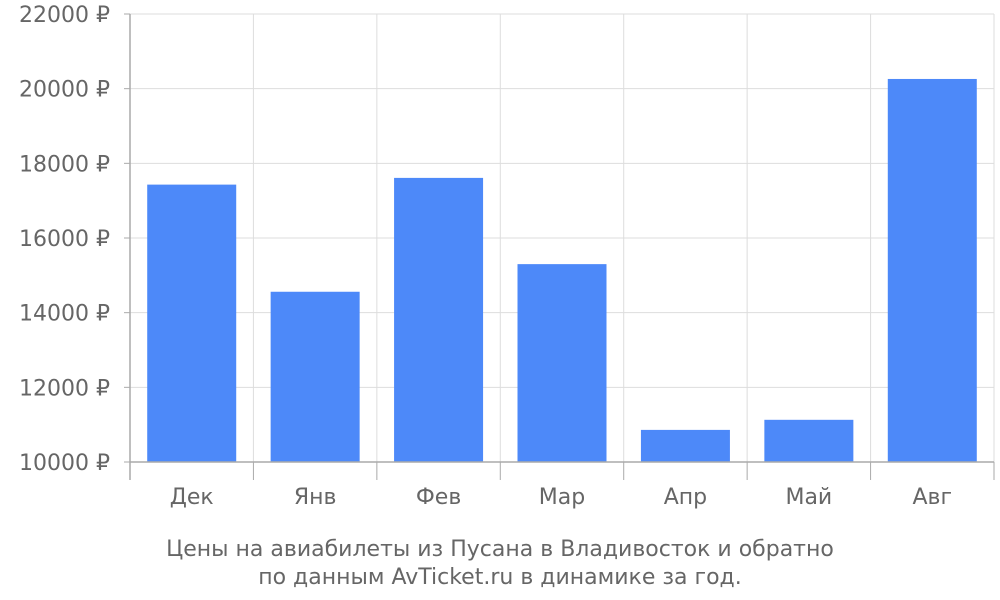 Image resolution: width=1000 pixels, height=600 pixels. Describe the element at coordinates (315, 497) in the screenshot. I see `x-tick-label: Янв` at that location.